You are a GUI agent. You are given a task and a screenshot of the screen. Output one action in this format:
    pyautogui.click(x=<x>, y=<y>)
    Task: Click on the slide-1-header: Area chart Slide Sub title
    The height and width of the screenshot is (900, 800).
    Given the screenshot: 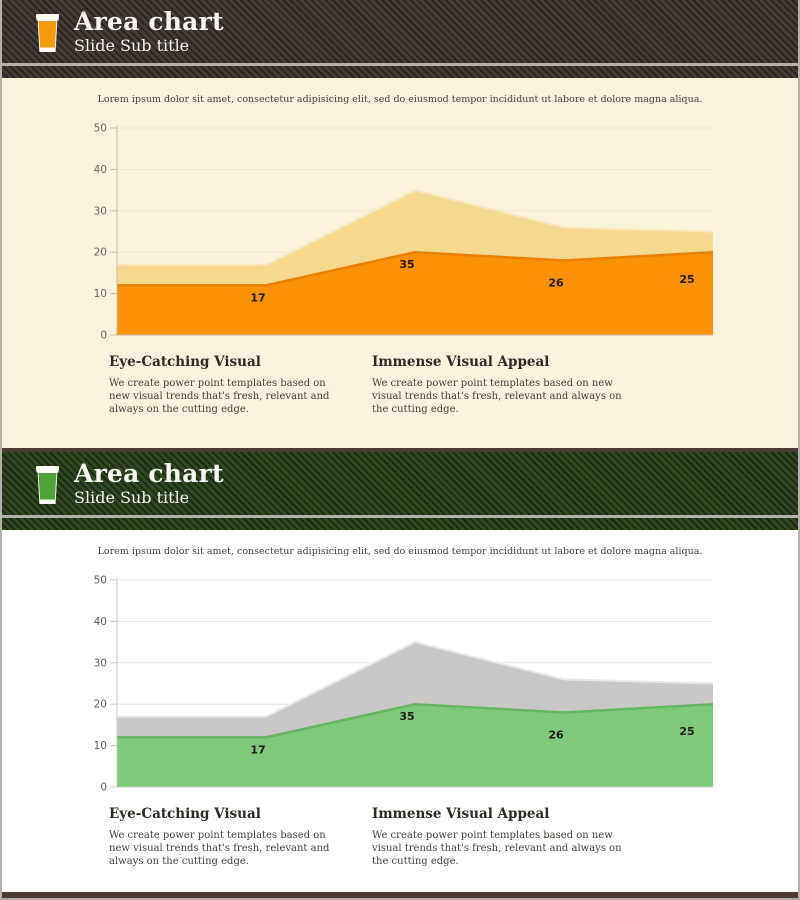 What is the action you would take?
    pyautogui.click(x=400, y=39)
    